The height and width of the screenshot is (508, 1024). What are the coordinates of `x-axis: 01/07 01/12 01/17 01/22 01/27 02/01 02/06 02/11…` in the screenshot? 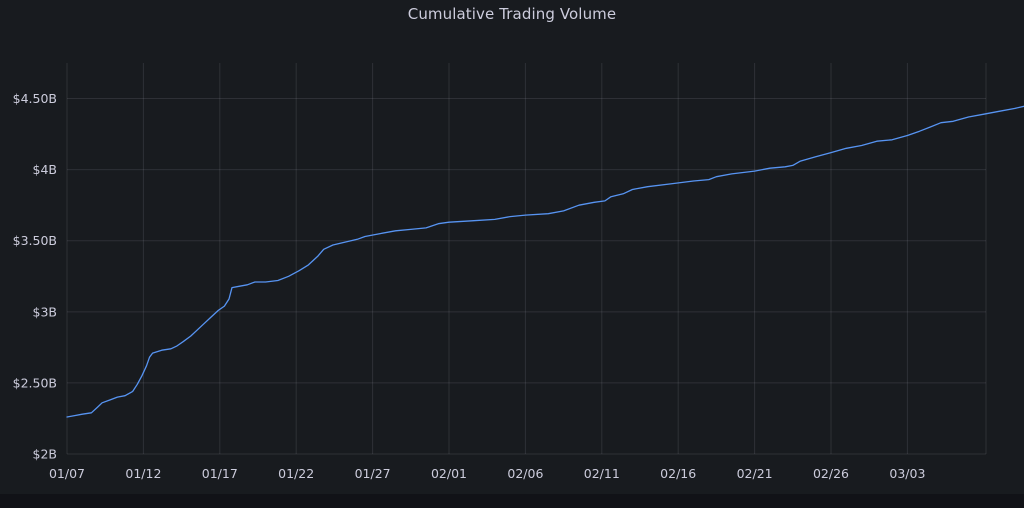 It's located at (487, 473).